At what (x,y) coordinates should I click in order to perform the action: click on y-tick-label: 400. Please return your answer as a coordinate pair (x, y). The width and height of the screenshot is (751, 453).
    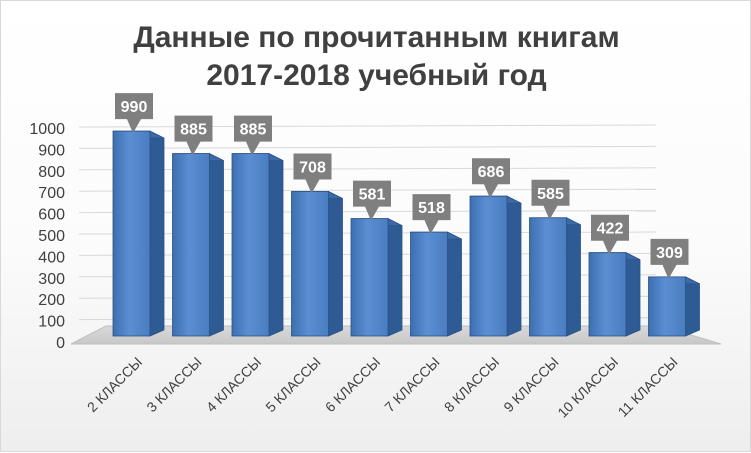
    Looking at the image, I should click on (51, 257).